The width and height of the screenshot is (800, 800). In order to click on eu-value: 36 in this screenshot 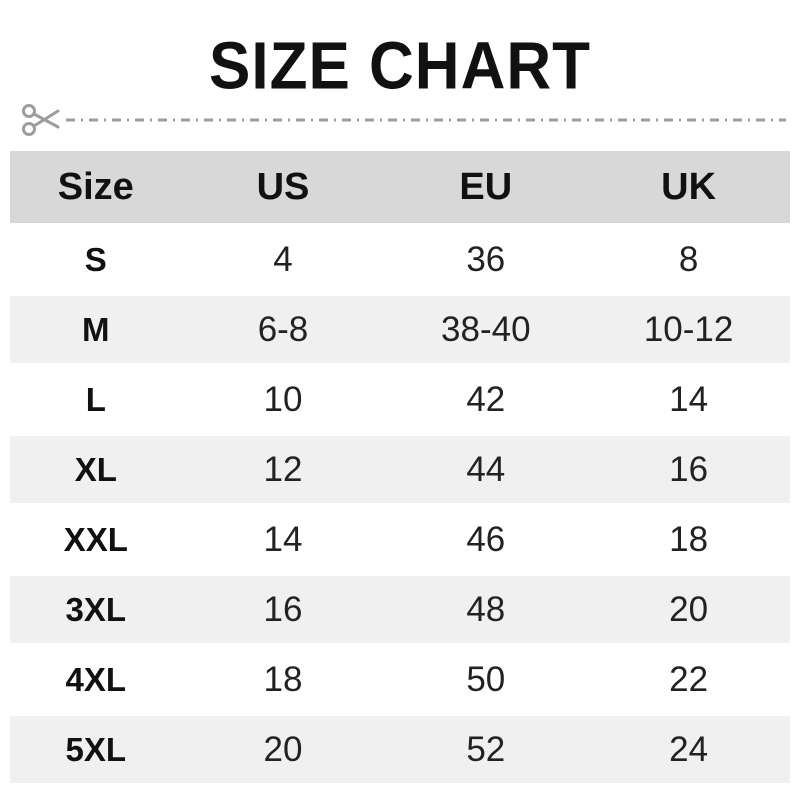, I will do `click(486, 259)`.